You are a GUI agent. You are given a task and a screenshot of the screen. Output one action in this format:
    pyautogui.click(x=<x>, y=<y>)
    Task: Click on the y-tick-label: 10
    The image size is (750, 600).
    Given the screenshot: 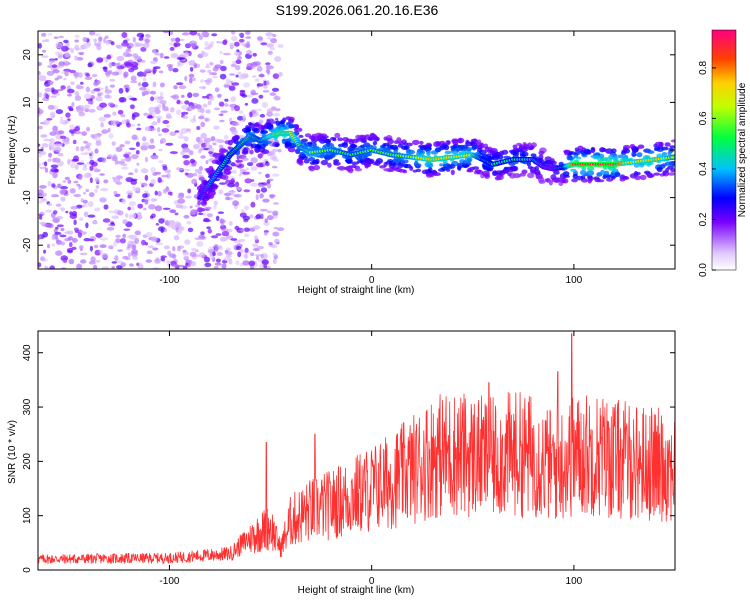 What is the action you would take?
    pyautogui.click(x=27, y=102)
    